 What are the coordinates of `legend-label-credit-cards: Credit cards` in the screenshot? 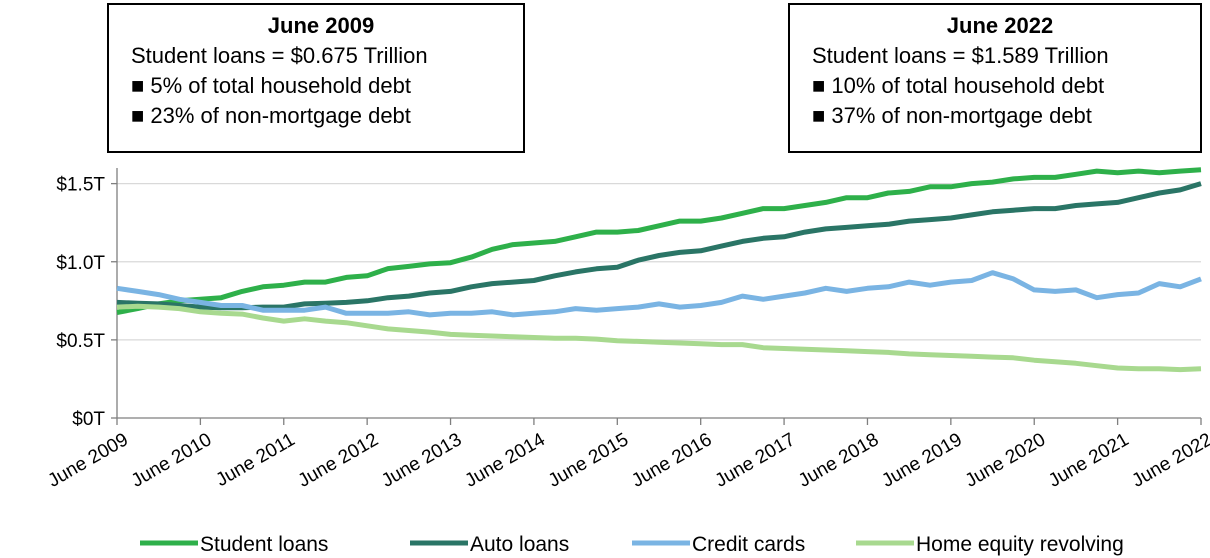 It's located at (748, 544).